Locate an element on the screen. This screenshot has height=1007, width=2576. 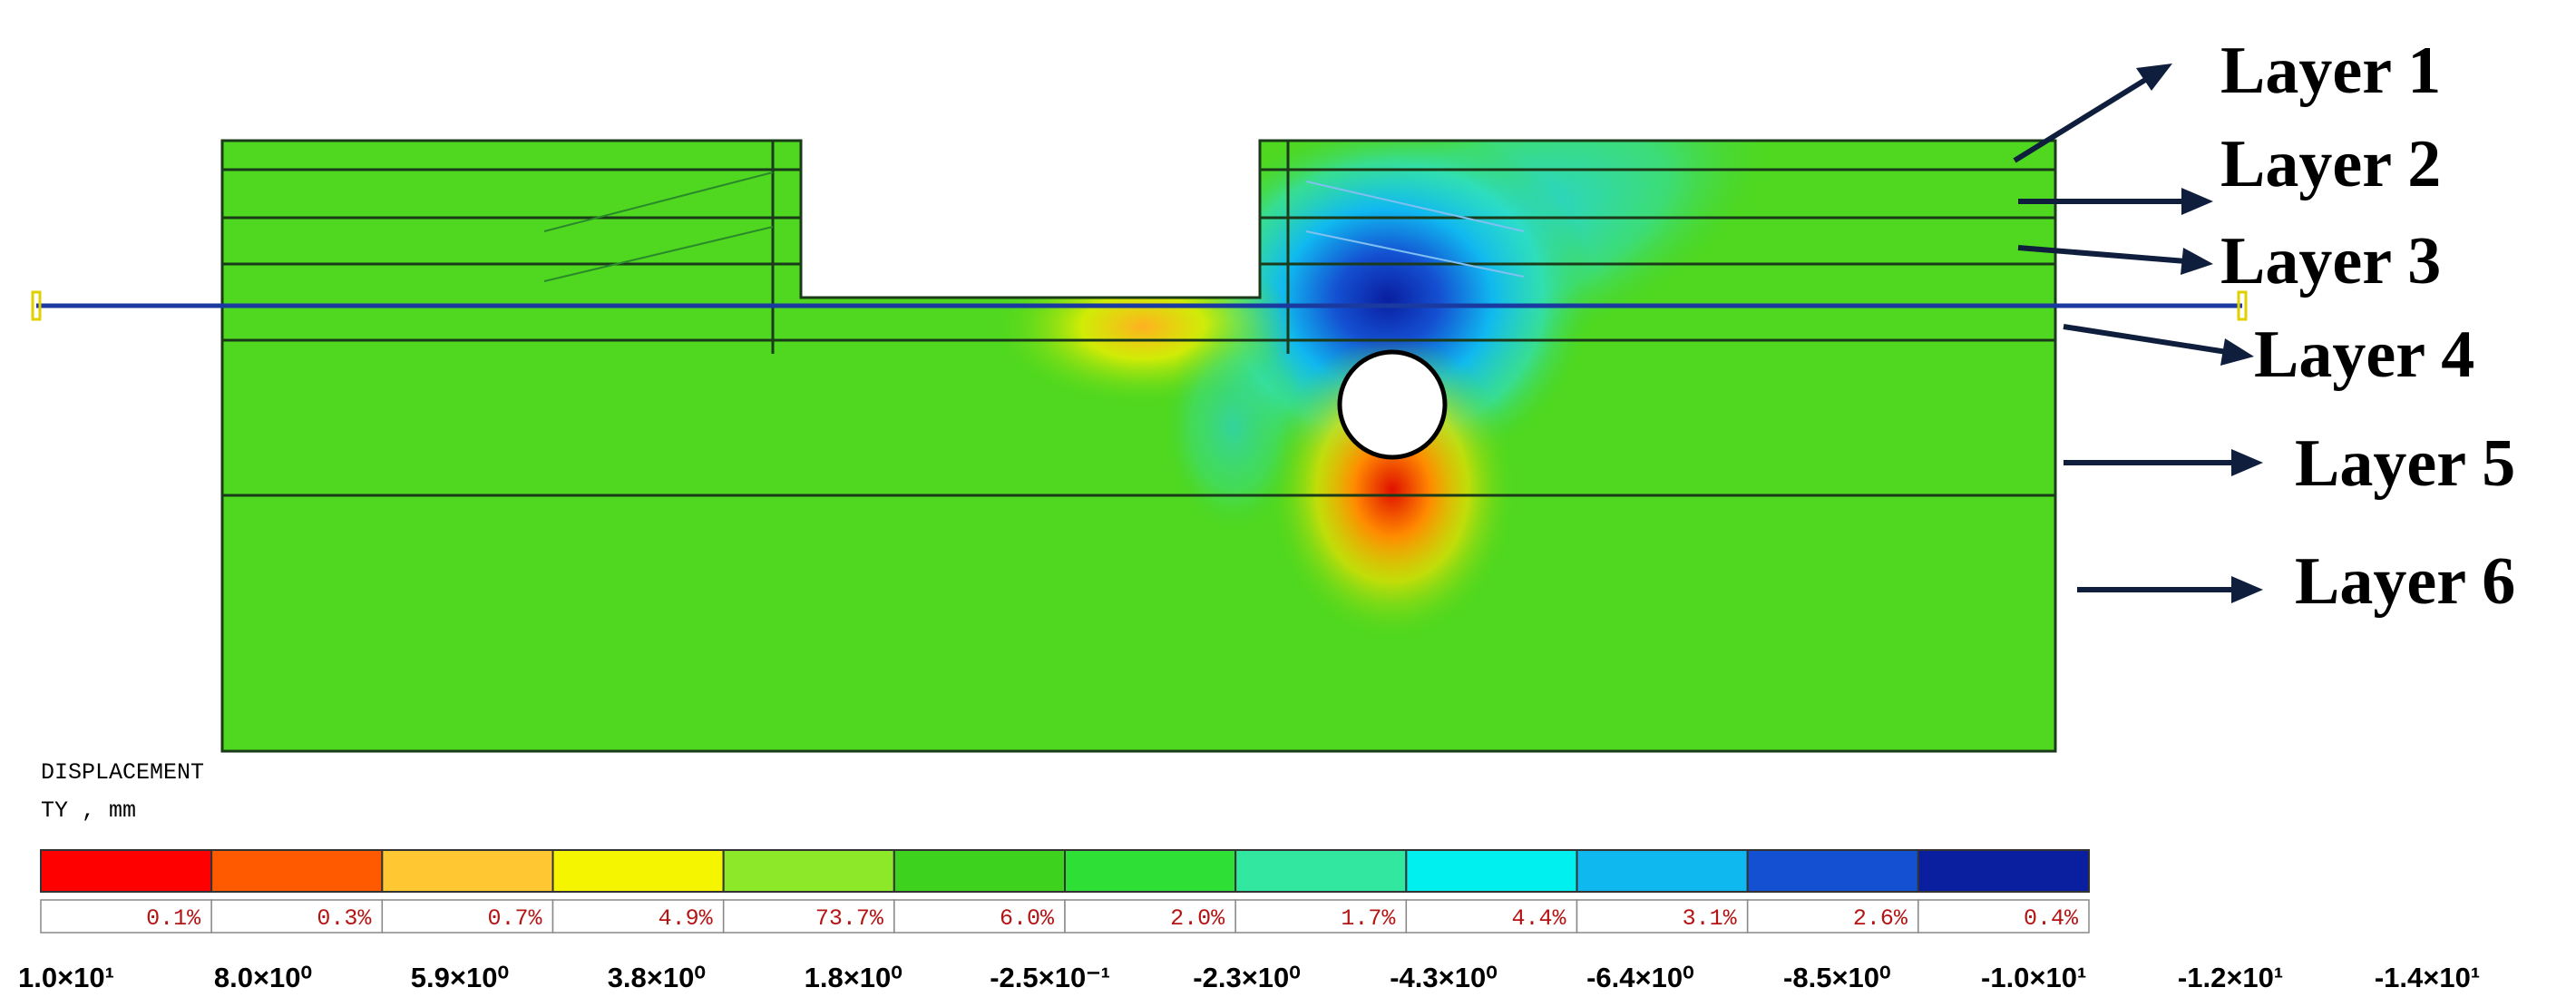
legend-value: -6.4×10⁰ is located at coordinates (1639, 977).